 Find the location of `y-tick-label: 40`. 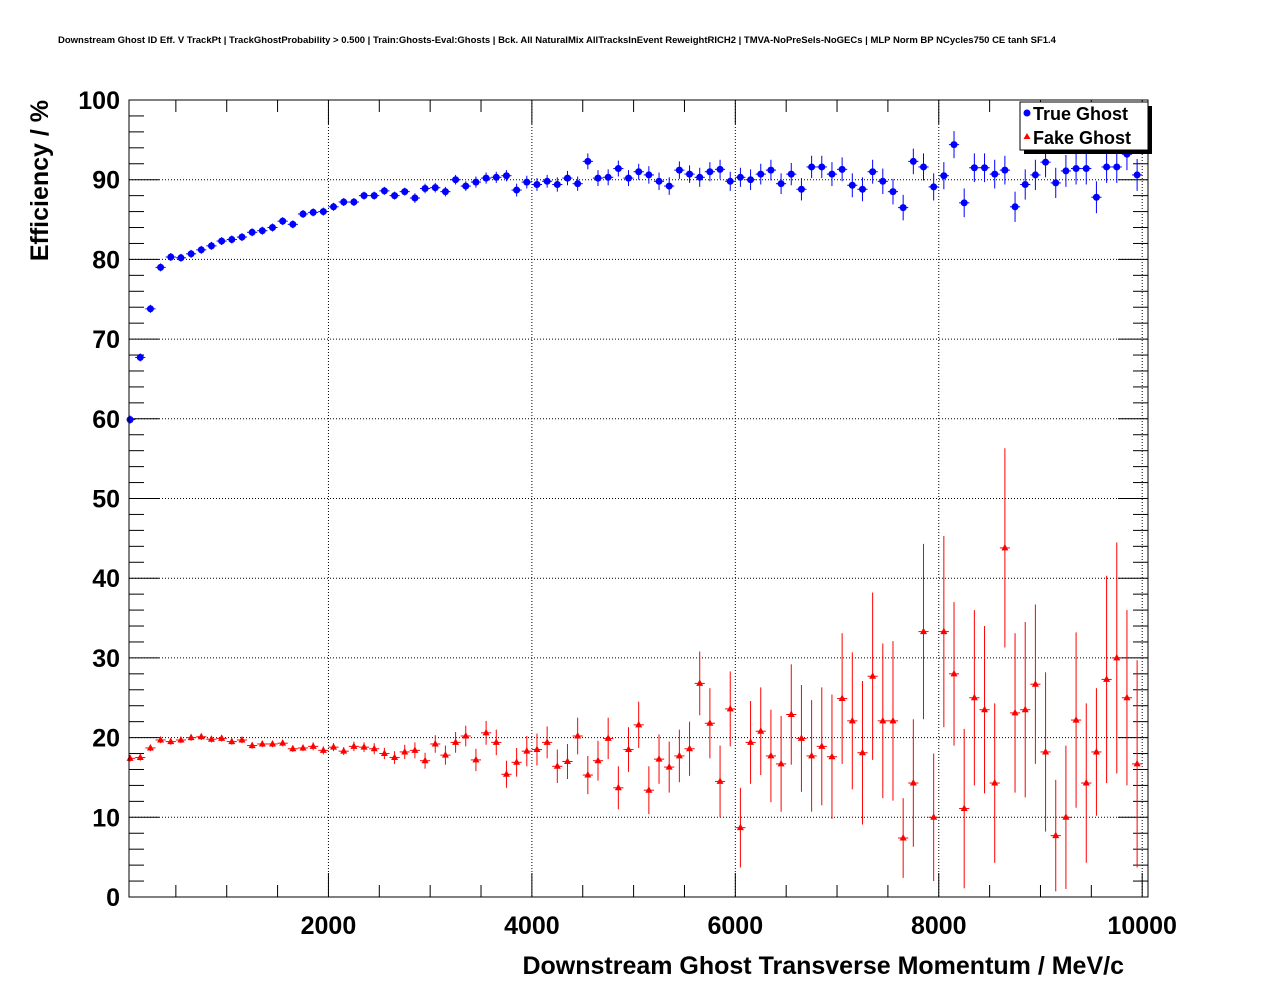

y-tick-label: 40 is located at coordinates (106, 579).